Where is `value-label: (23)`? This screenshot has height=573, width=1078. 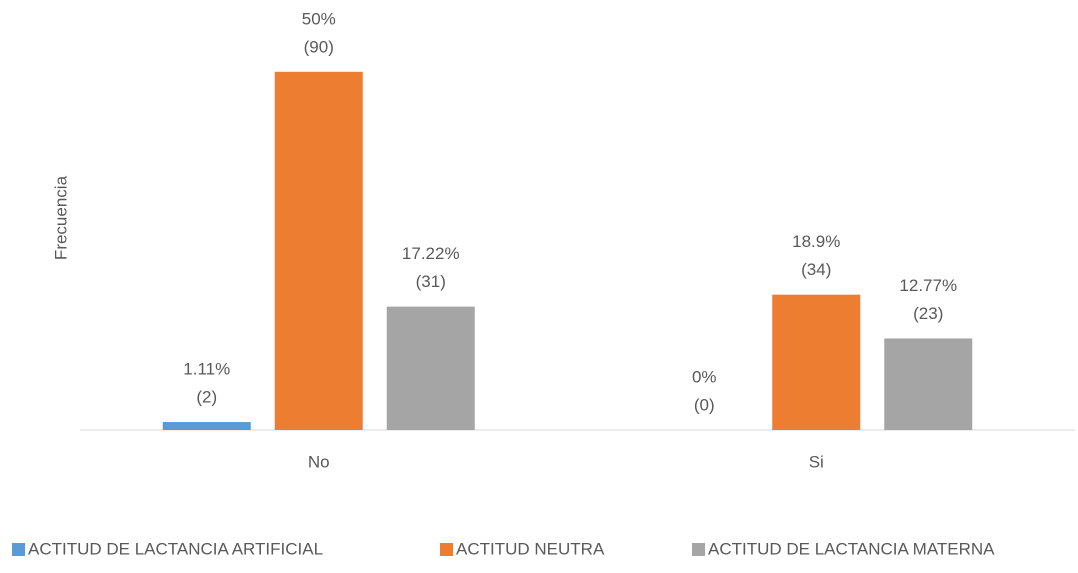
value-label: (23) is located at coordinates (928, 313).